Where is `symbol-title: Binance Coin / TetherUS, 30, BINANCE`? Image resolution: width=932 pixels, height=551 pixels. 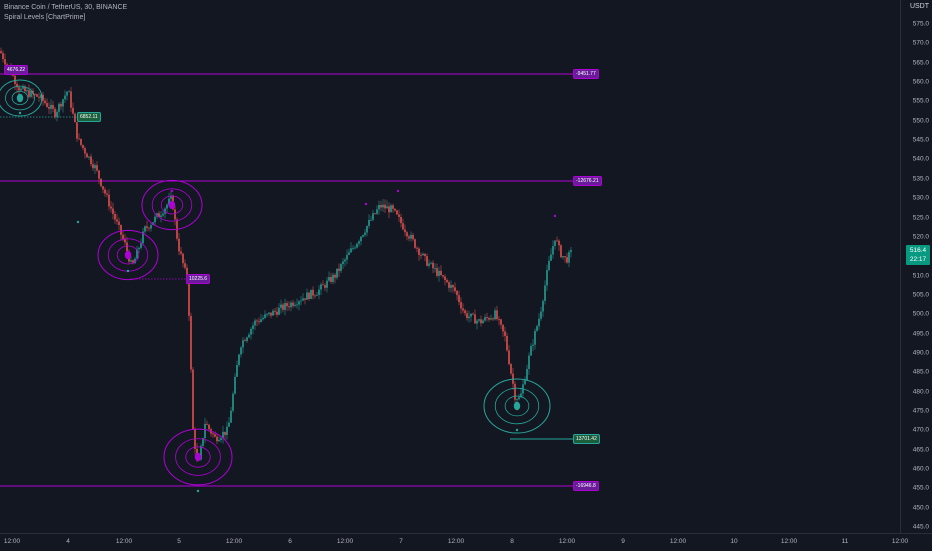 symbol-title: Binance Coin / TetherUS, 30, BINANCE is located at coordinates (66, 7).